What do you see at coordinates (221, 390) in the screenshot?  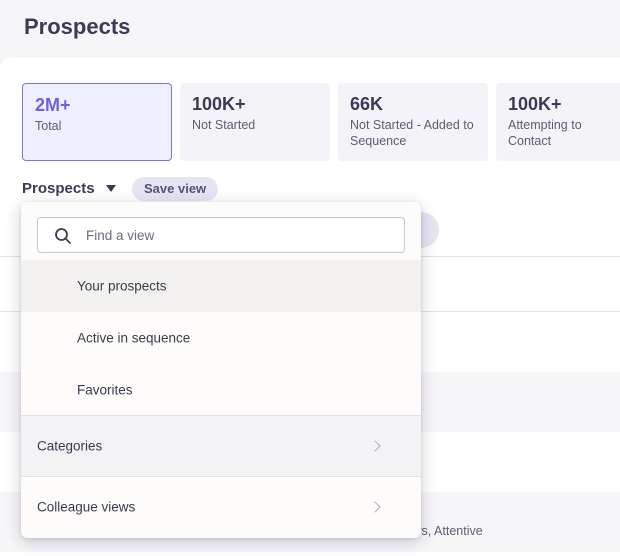 I see `view-item-favorites: Favorites` at bounding box center [221, 390].